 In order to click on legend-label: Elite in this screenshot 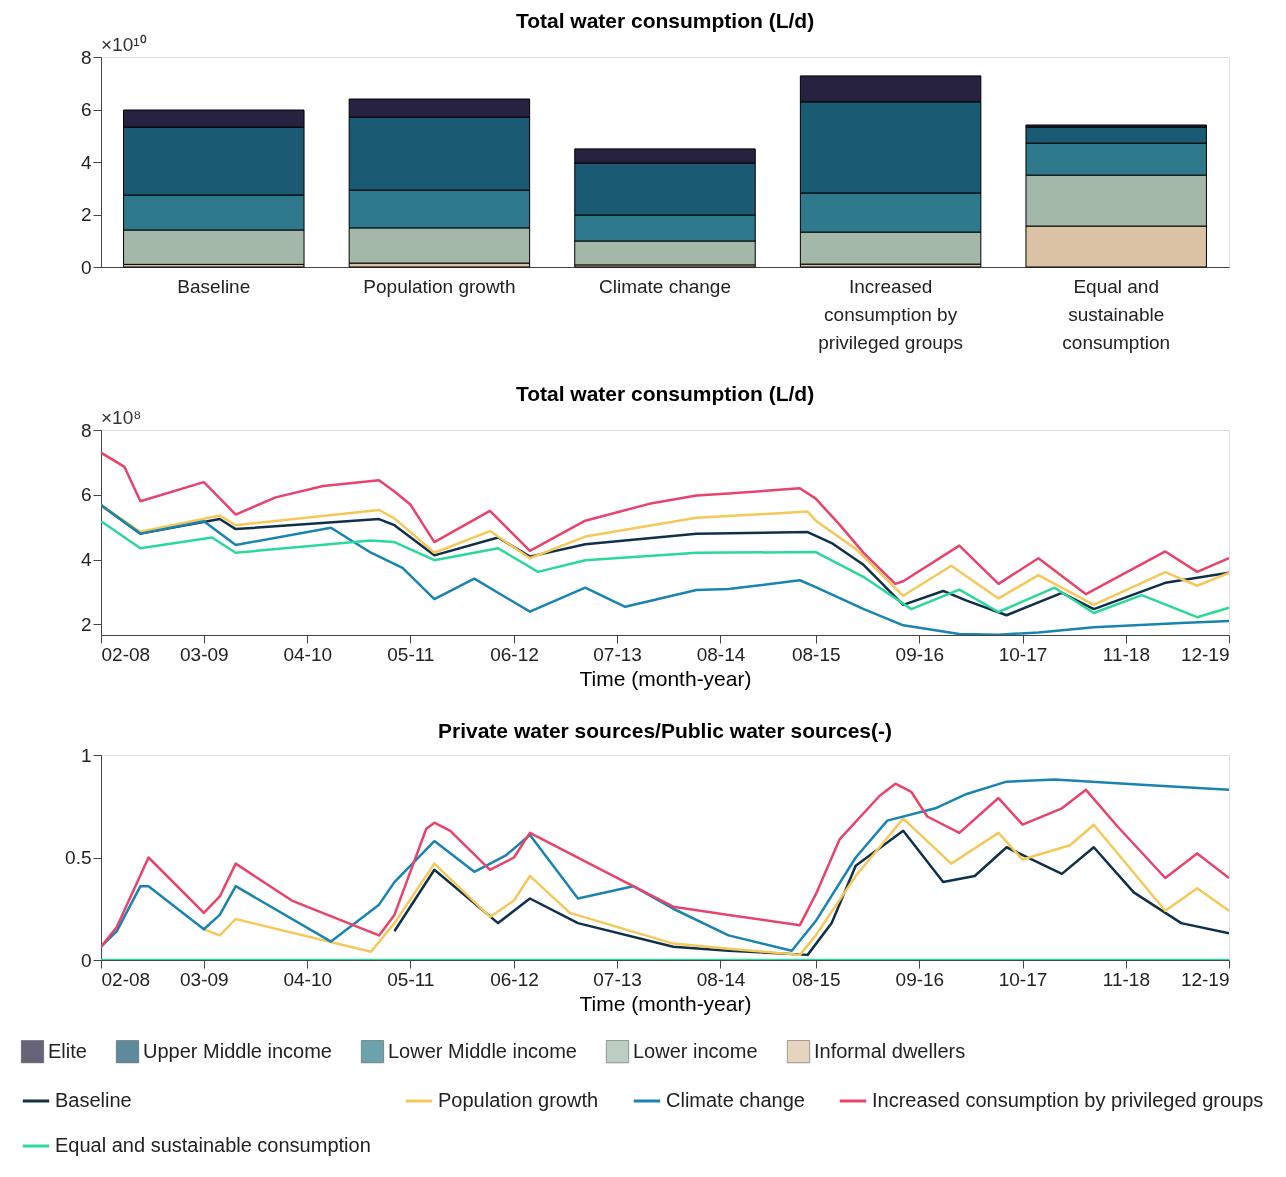, I will do `click(67, 1050)`.